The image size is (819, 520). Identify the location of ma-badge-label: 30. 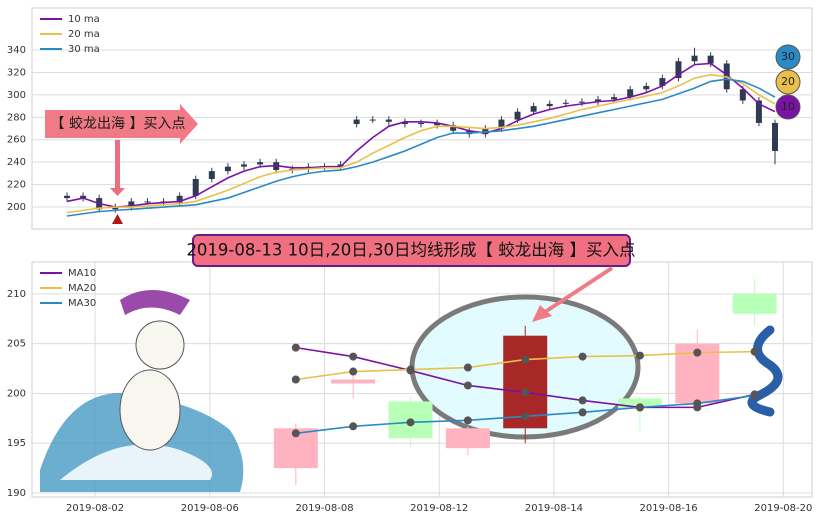
(788, 56).